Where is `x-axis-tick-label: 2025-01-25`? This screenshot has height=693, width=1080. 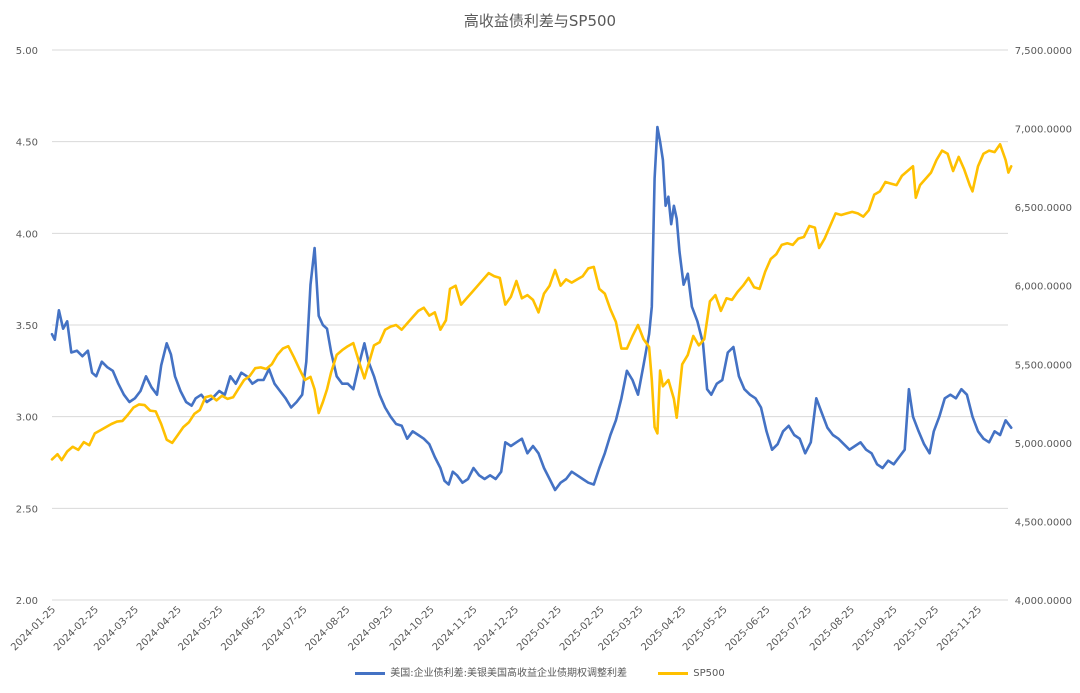
x-axis-tick-label: 2025-01-25 is located at coordinates (539, 628).